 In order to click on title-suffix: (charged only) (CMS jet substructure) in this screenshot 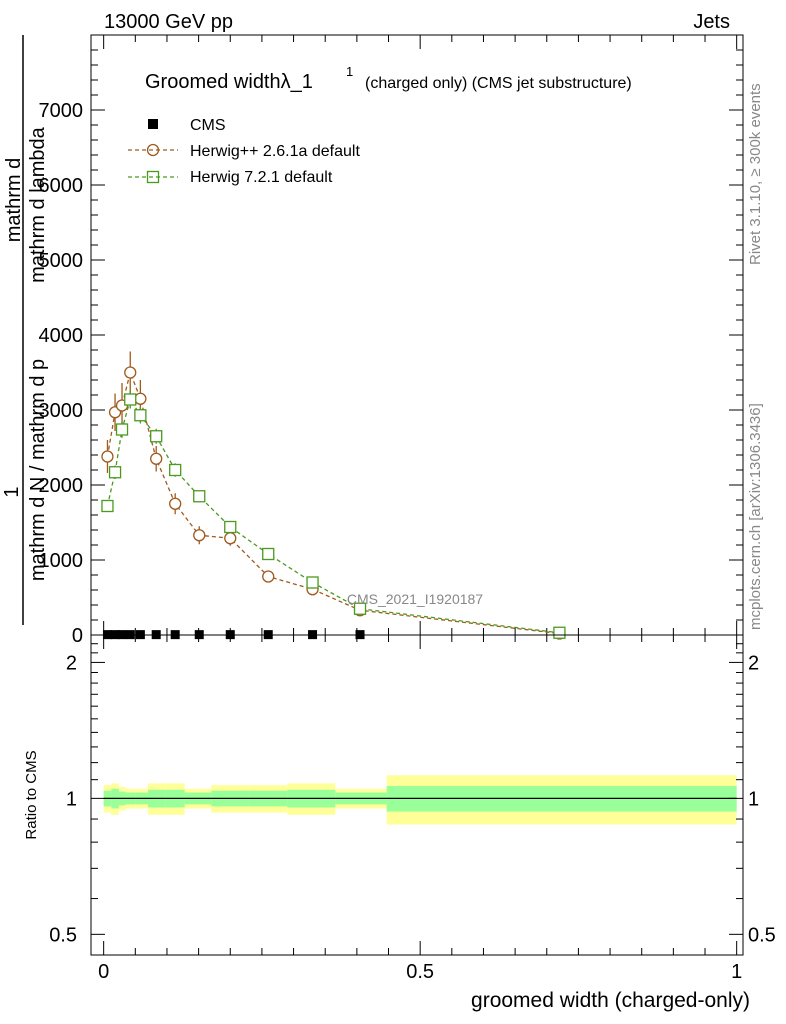, I will do `click(498, 83)`.